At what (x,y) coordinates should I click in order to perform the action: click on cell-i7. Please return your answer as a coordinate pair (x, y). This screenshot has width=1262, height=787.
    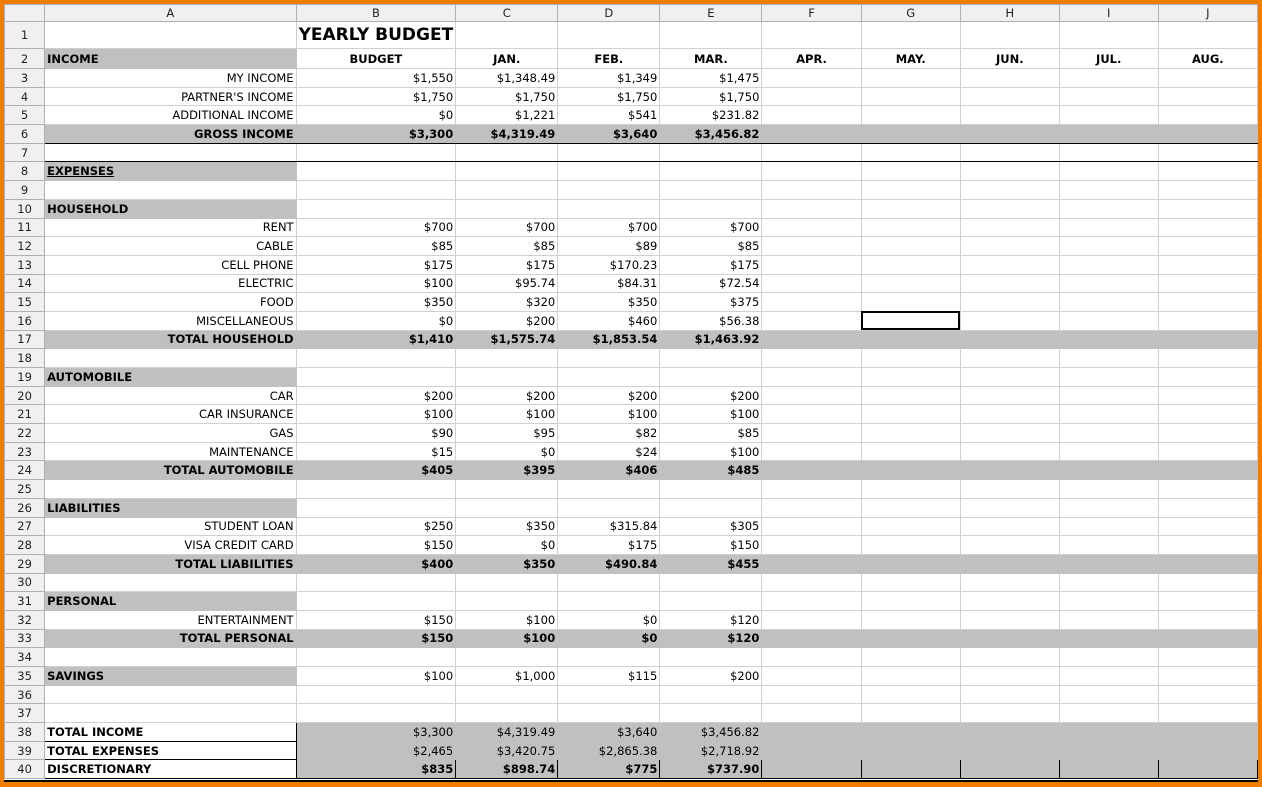
    Looking at the image, I should click on (1108, 152).